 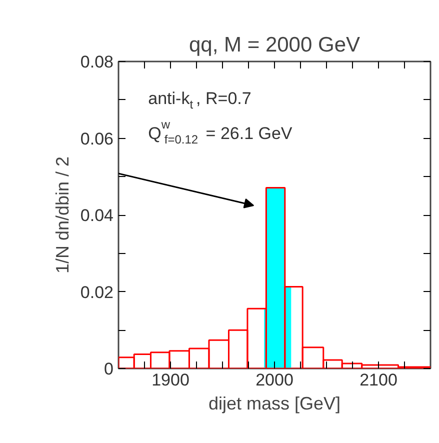 I want to click on y-axis-title: 1/N dn/dbin / 2, so click(x=62, y=215).